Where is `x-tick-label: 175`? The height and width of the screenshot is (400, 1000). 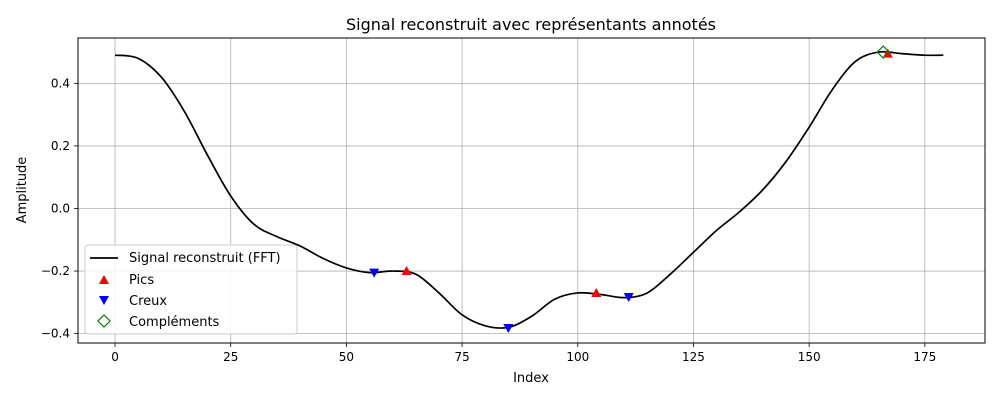
x-tick-label: 175 is located at coordinates (924, 357).